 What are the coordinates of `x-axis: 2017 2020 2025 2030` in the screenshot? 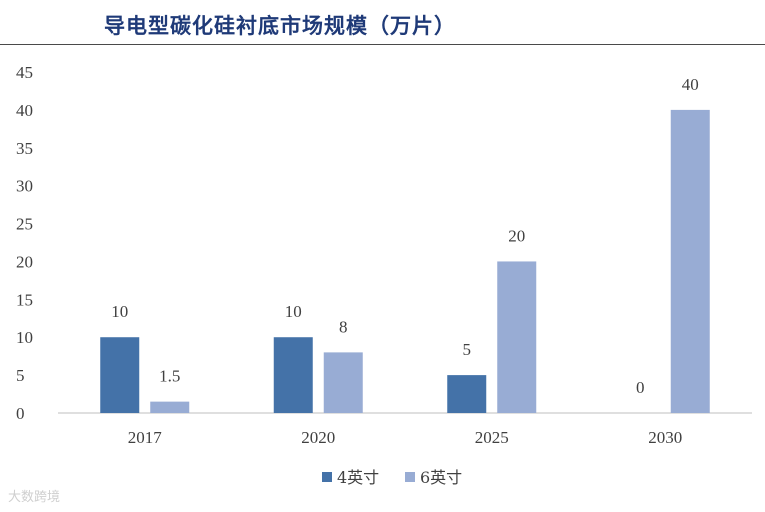 It's located at (405, 429).